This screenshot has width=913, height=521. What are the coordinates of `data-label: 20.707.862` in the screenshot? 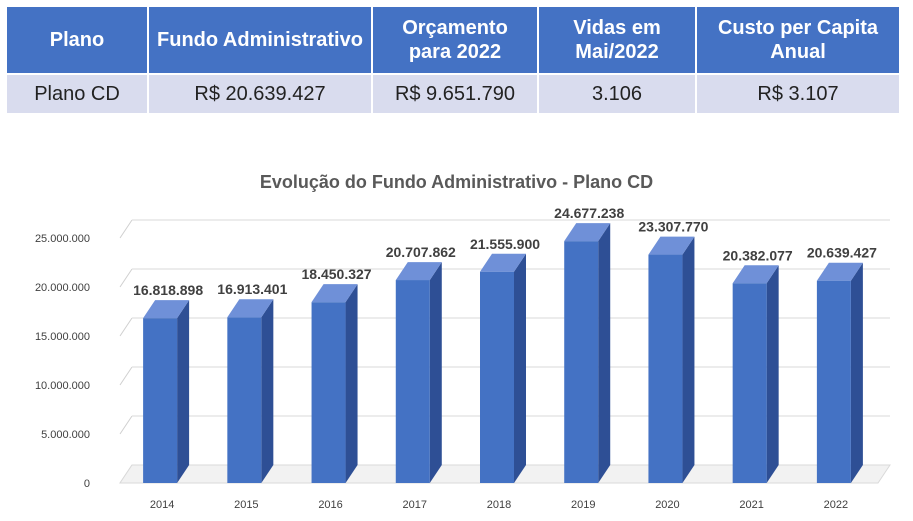 It's located at (421, 252).